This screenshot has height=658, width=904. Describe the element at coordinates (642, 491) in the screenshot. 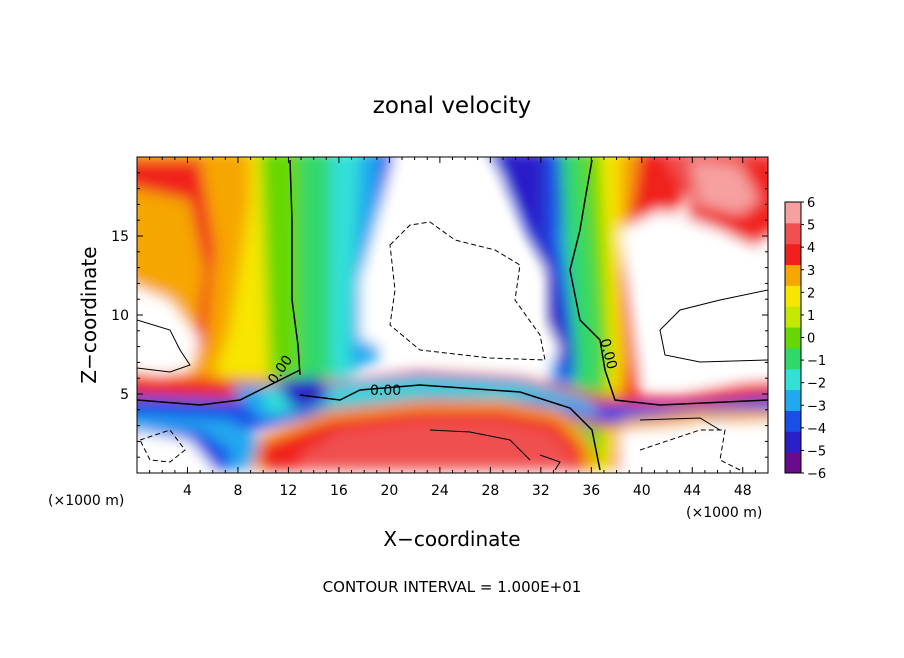

I see `x-tick-label: 40` at that location.